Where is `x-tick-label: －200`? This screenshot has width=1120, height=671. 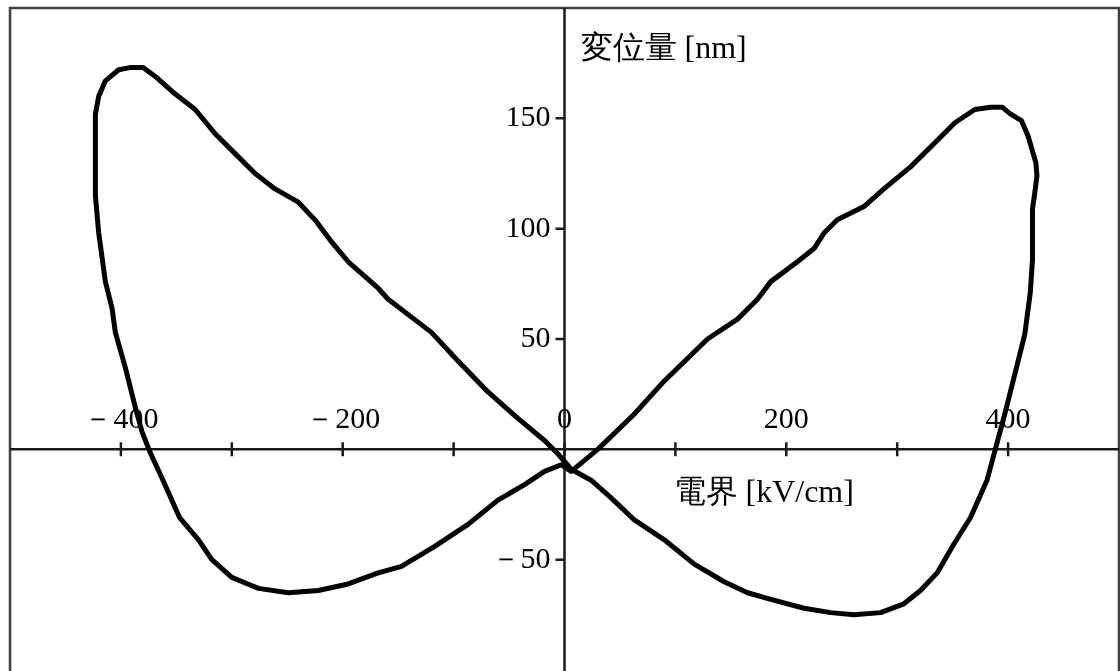 x-tick-label: －200 is located at coordinates (343, 418).